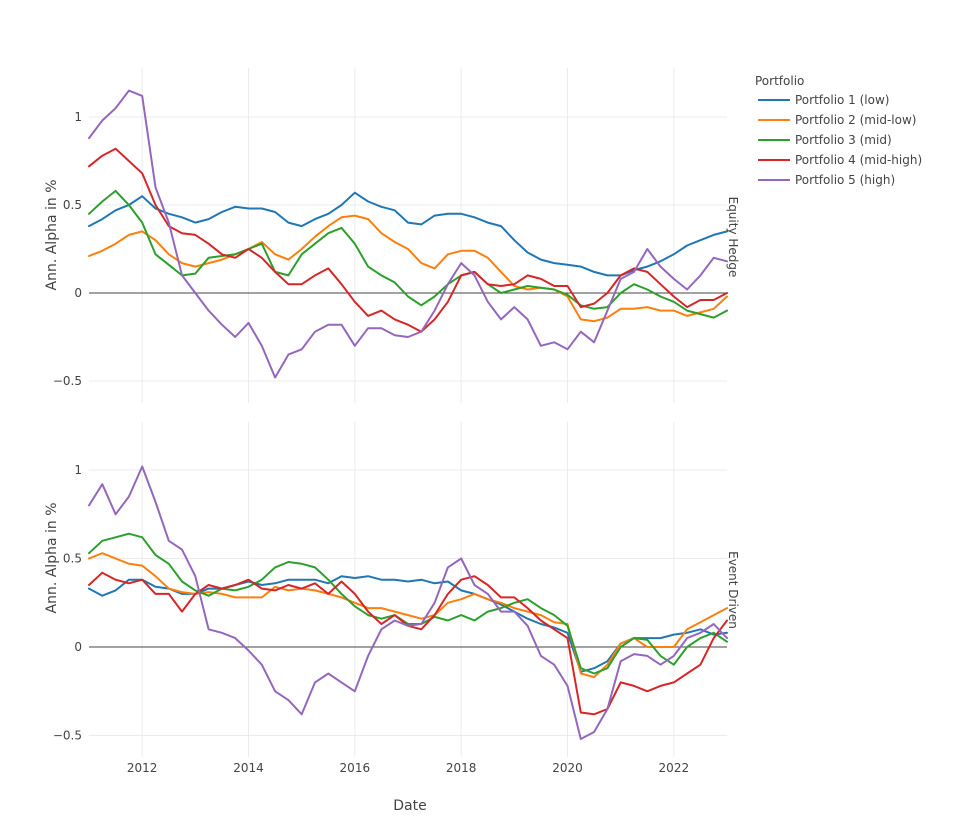 This screenshot has height=828, width=957. What do you see at coordinates (142, 768) in the screenshot?
I see `x-tick-label: 2012` at bounding box center [142, 768].